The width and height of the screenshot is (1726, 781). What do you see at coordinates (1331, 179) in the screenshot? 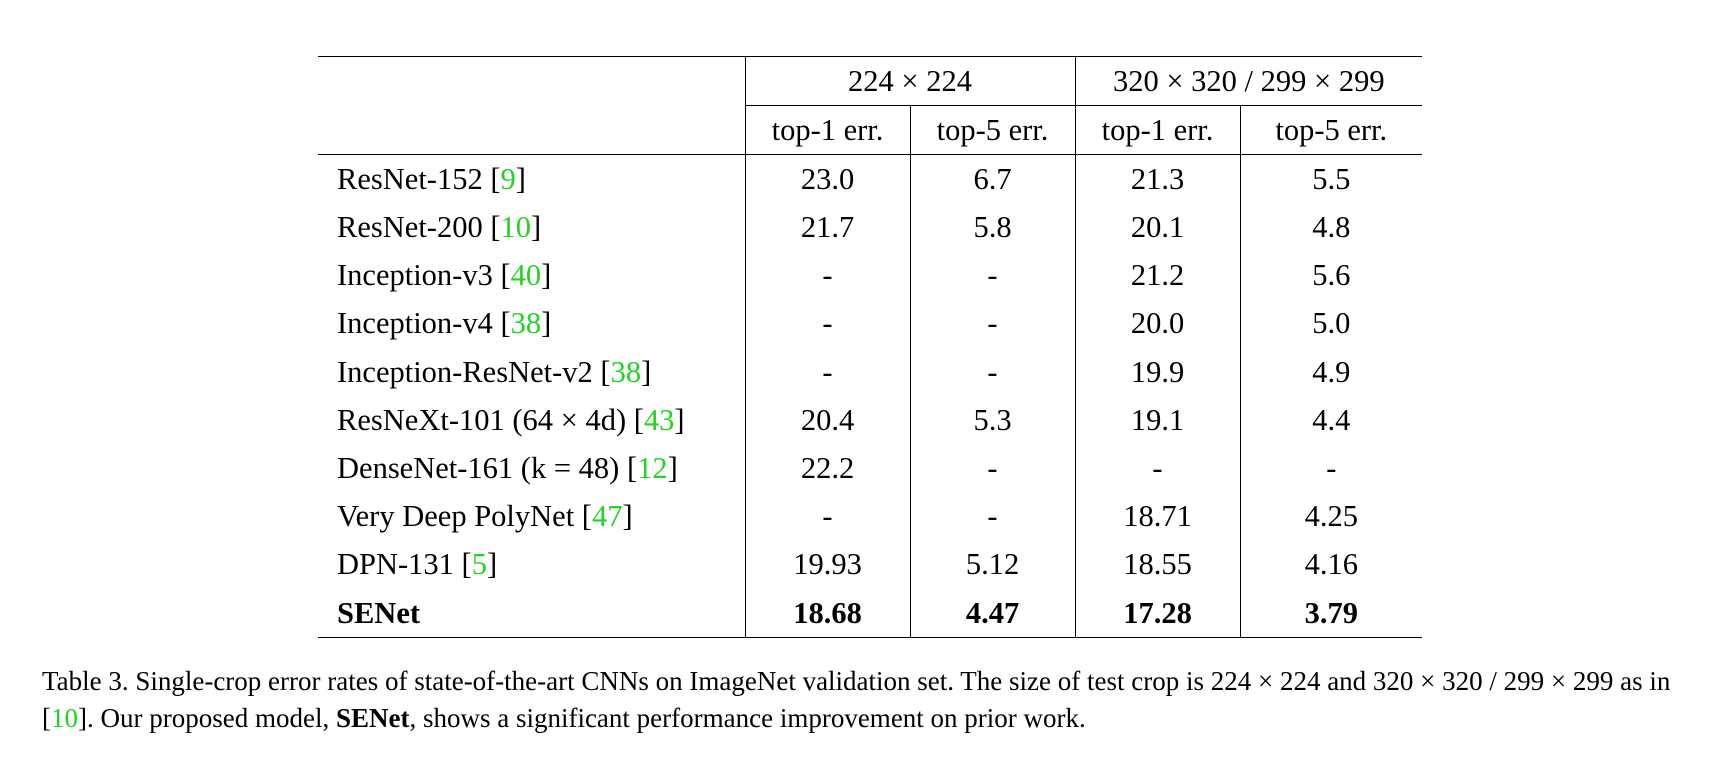
I see `top5-320-cell: 5.5` at bounding box center [1331, 179].